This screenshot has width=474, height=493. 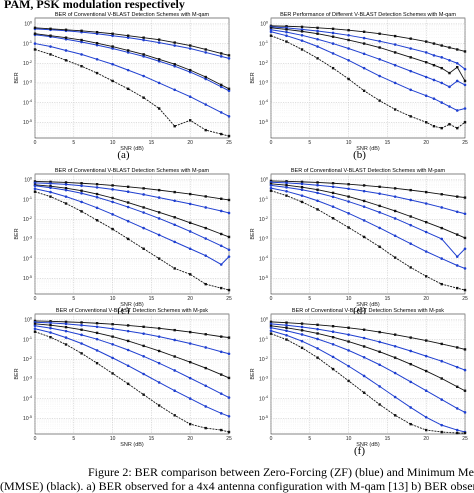 What do you see at coordinates (264, 180) in the screenshot?
I see `y-tick-label: 10⁰` at bounding box center [264, 180].